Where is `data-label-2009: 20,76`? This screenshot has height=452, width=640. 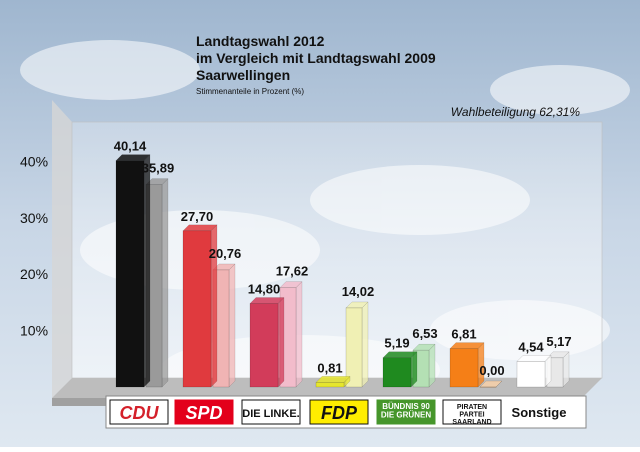 data-label-2009: 20,76 is located at coordinates (225, 253).